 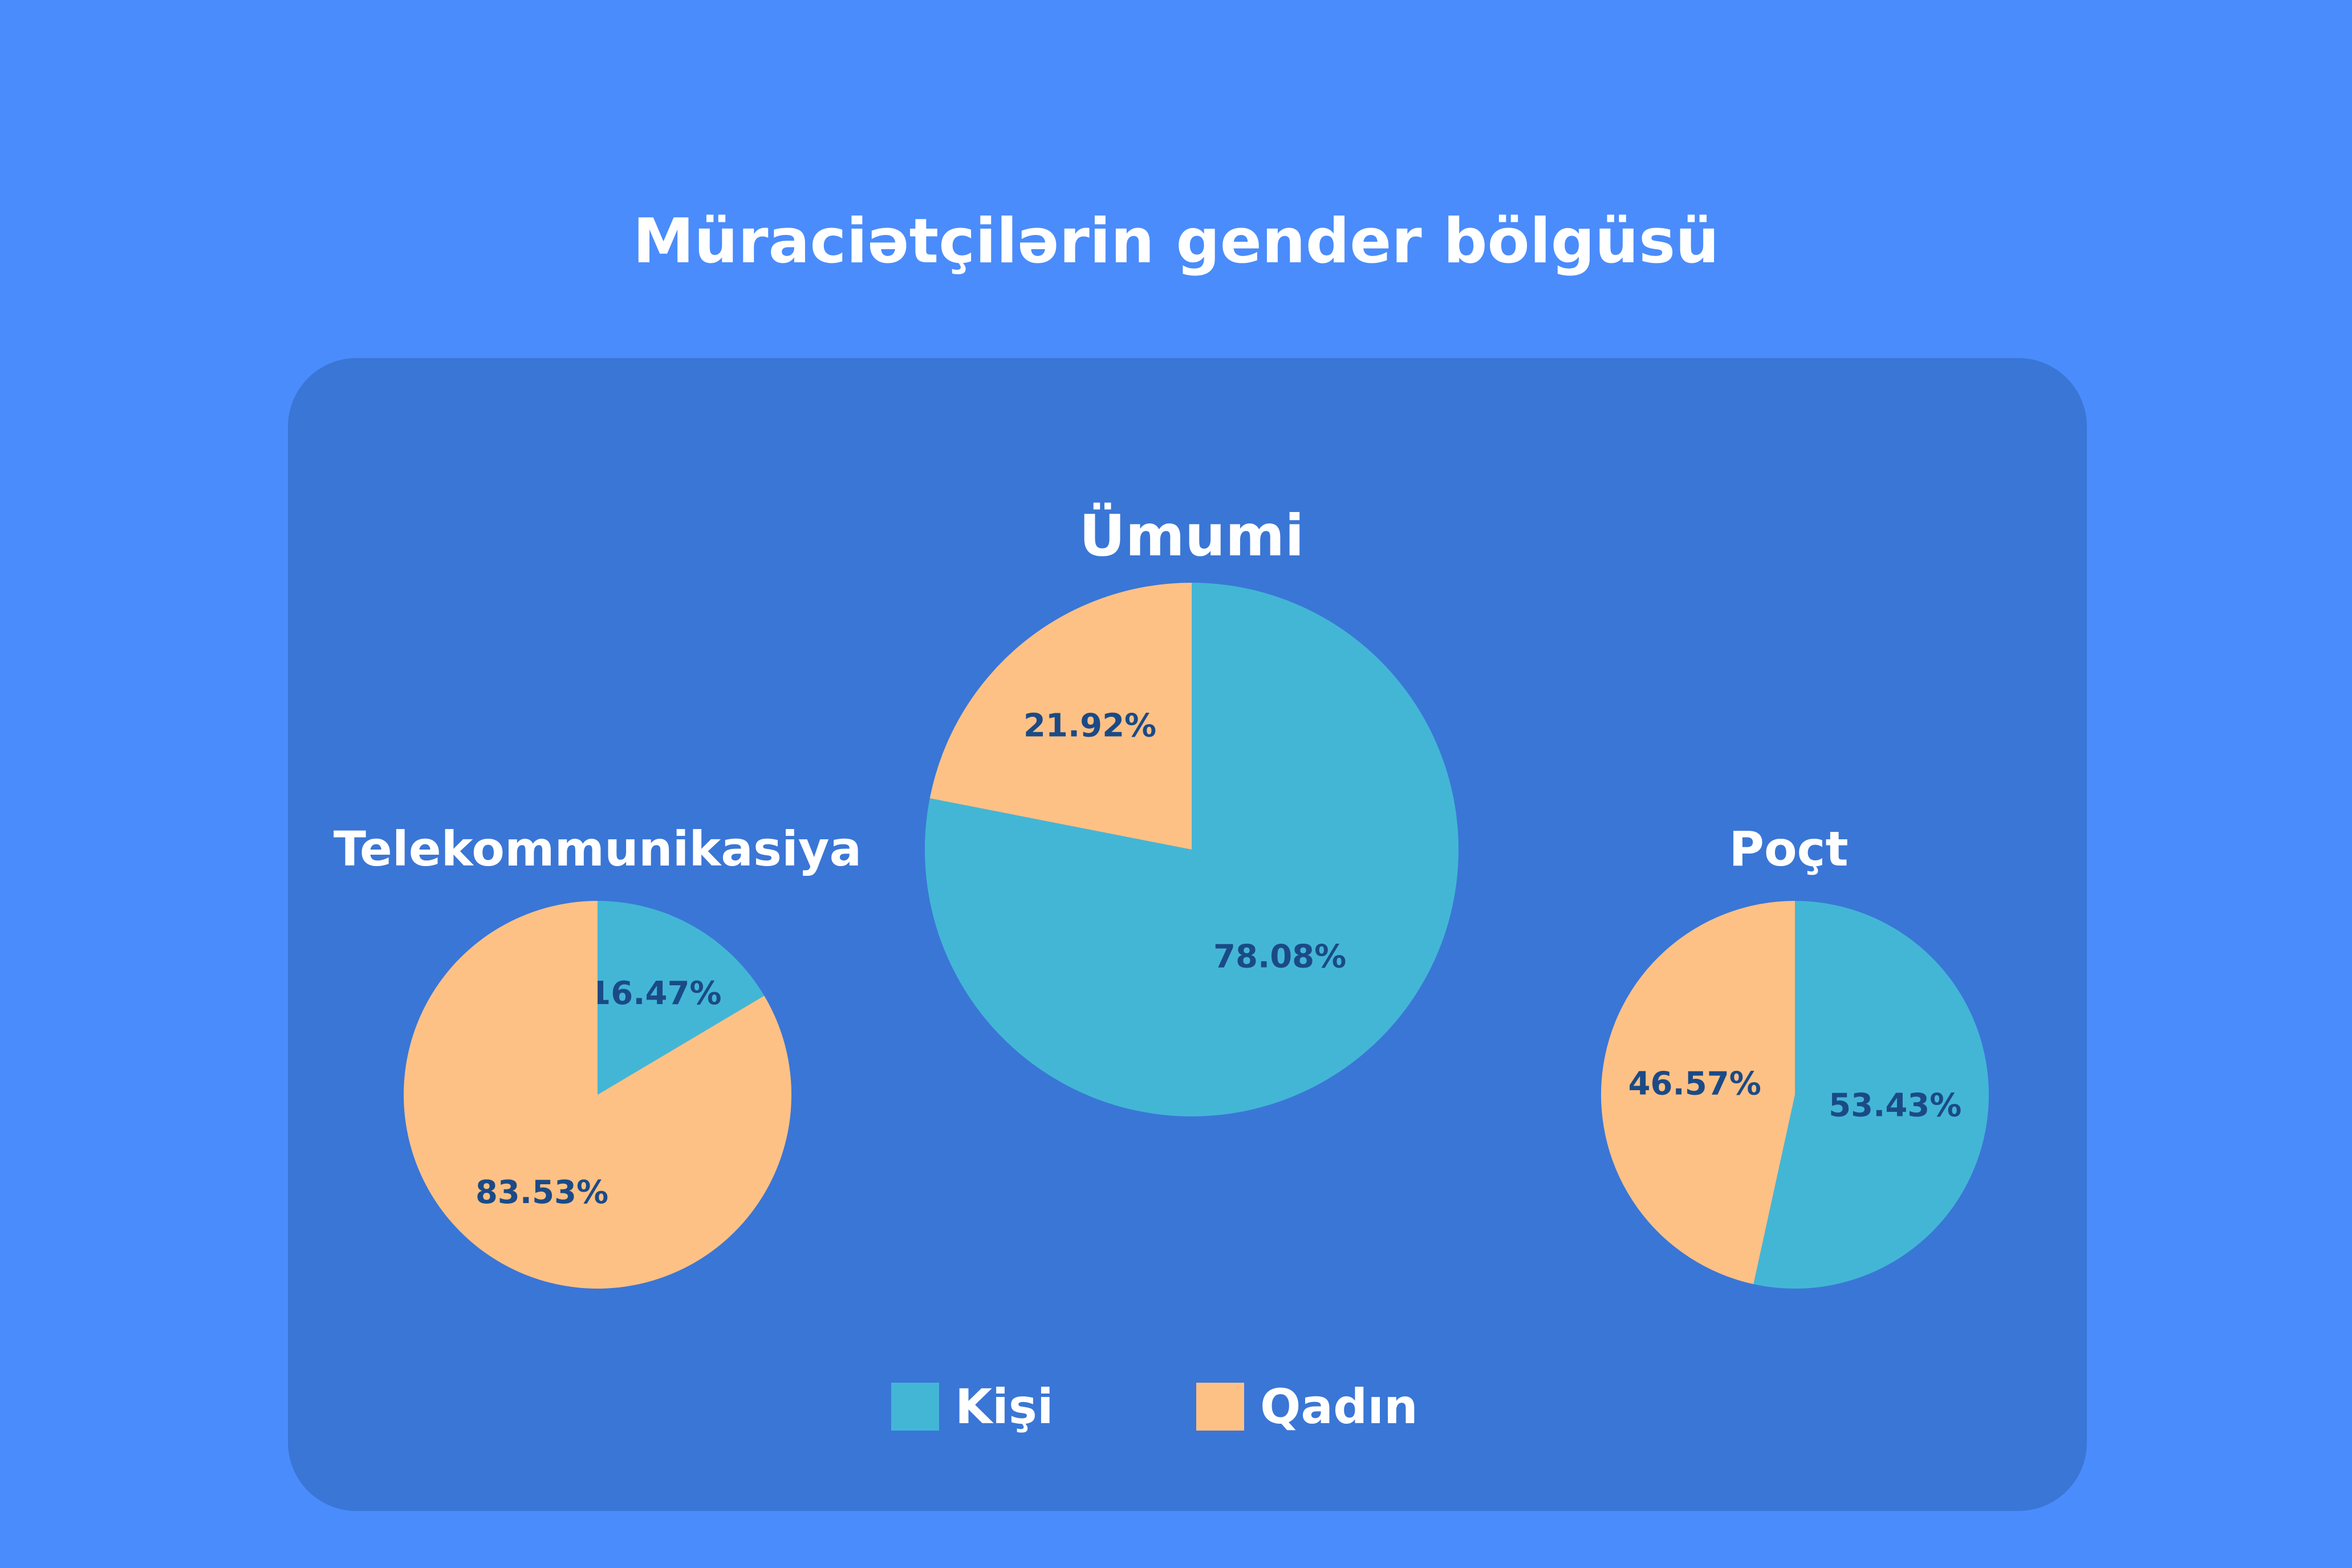 What do you see at coordinates (1339, 1407) in the screenshot?
I see `legend-label-female: Qadın` at bounding box center [1339, 1407].